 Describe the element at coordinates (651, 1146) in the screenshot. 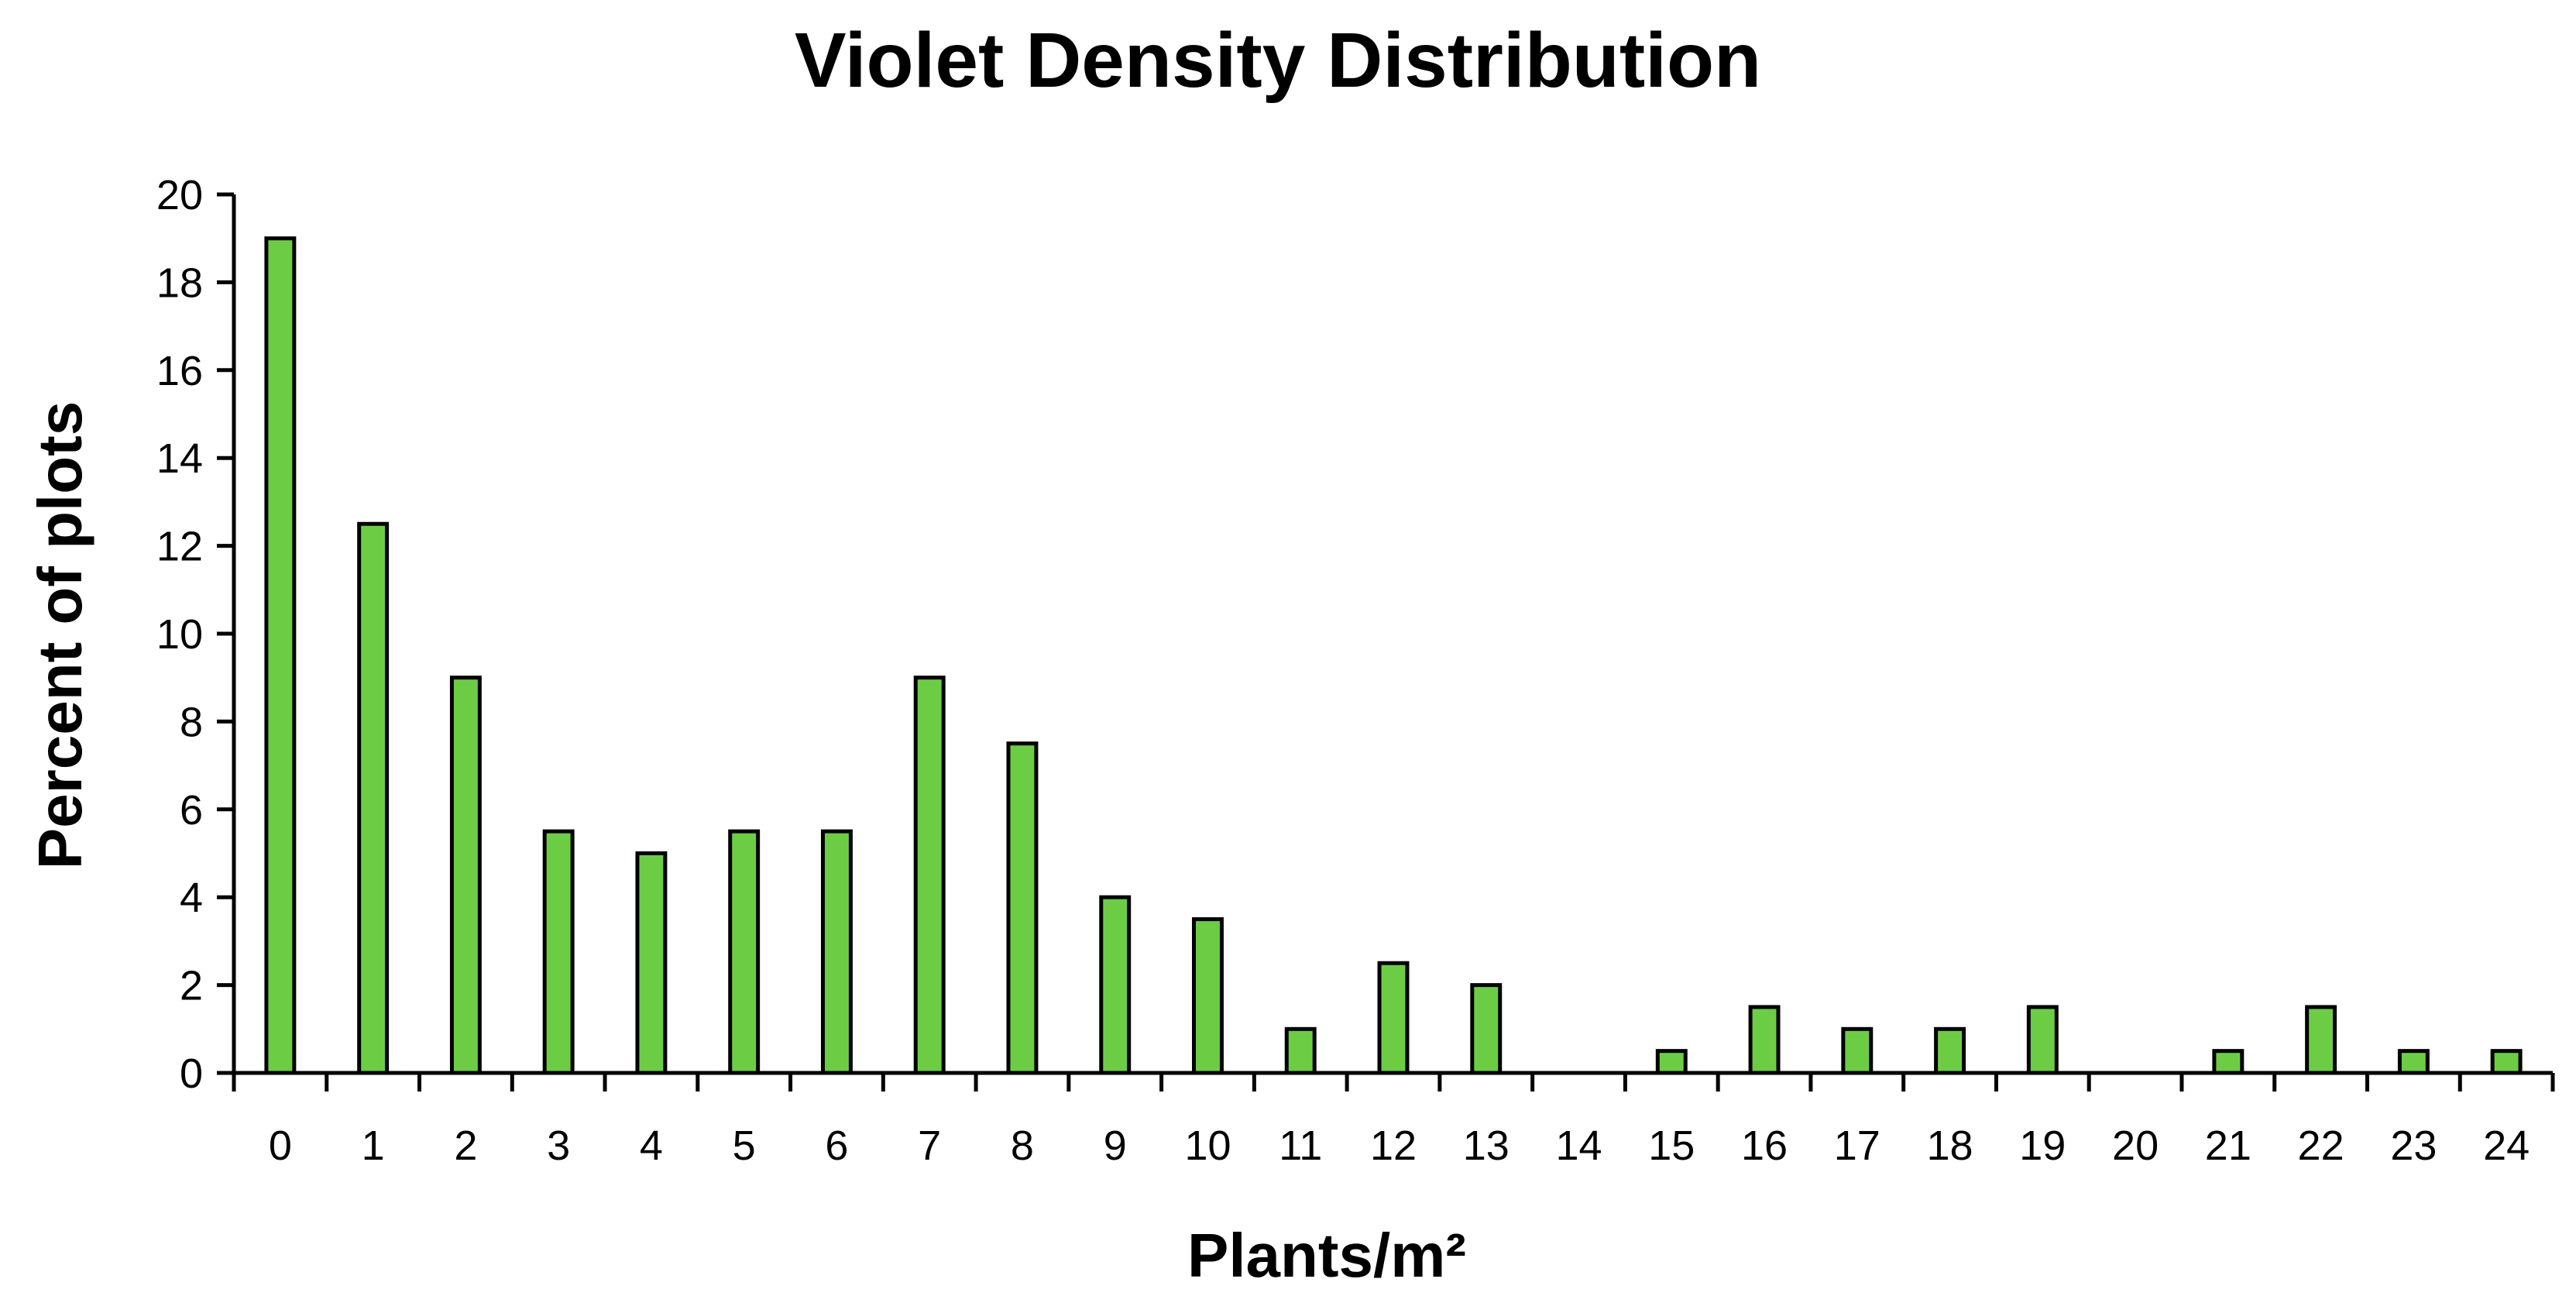

I see `x-tick-label: 4` at that location.